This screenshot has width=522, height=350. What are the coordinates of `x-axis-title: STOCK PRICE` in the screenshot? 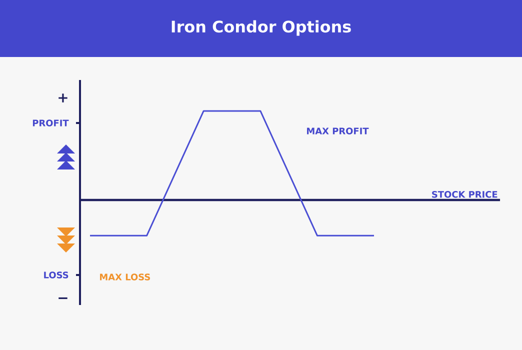 It's located at (465, 194).